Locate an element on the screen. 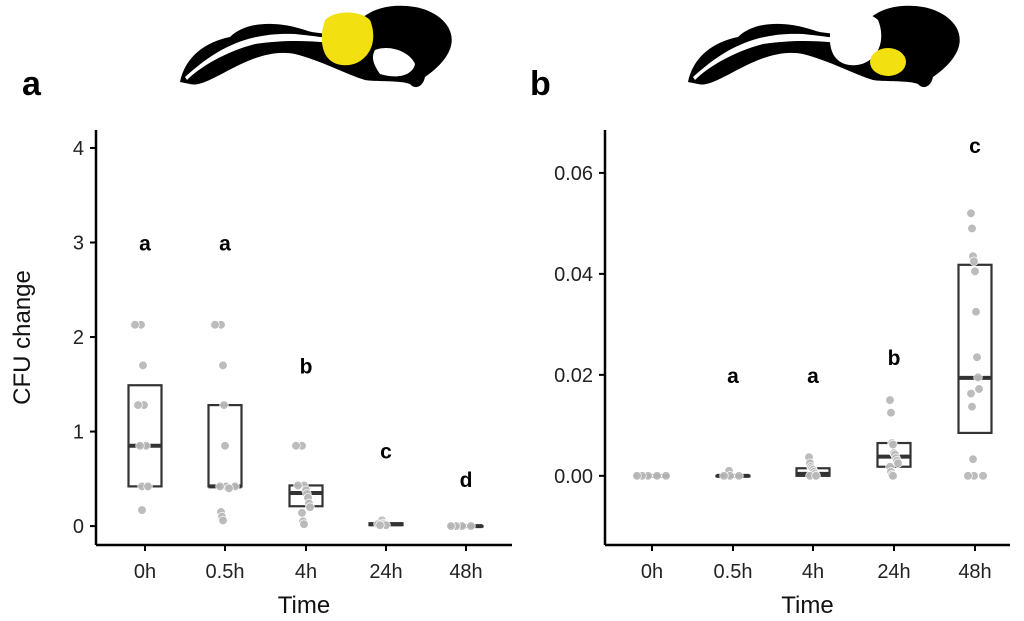  y-axis-title: CFU change is located at coordinates (22, 337).